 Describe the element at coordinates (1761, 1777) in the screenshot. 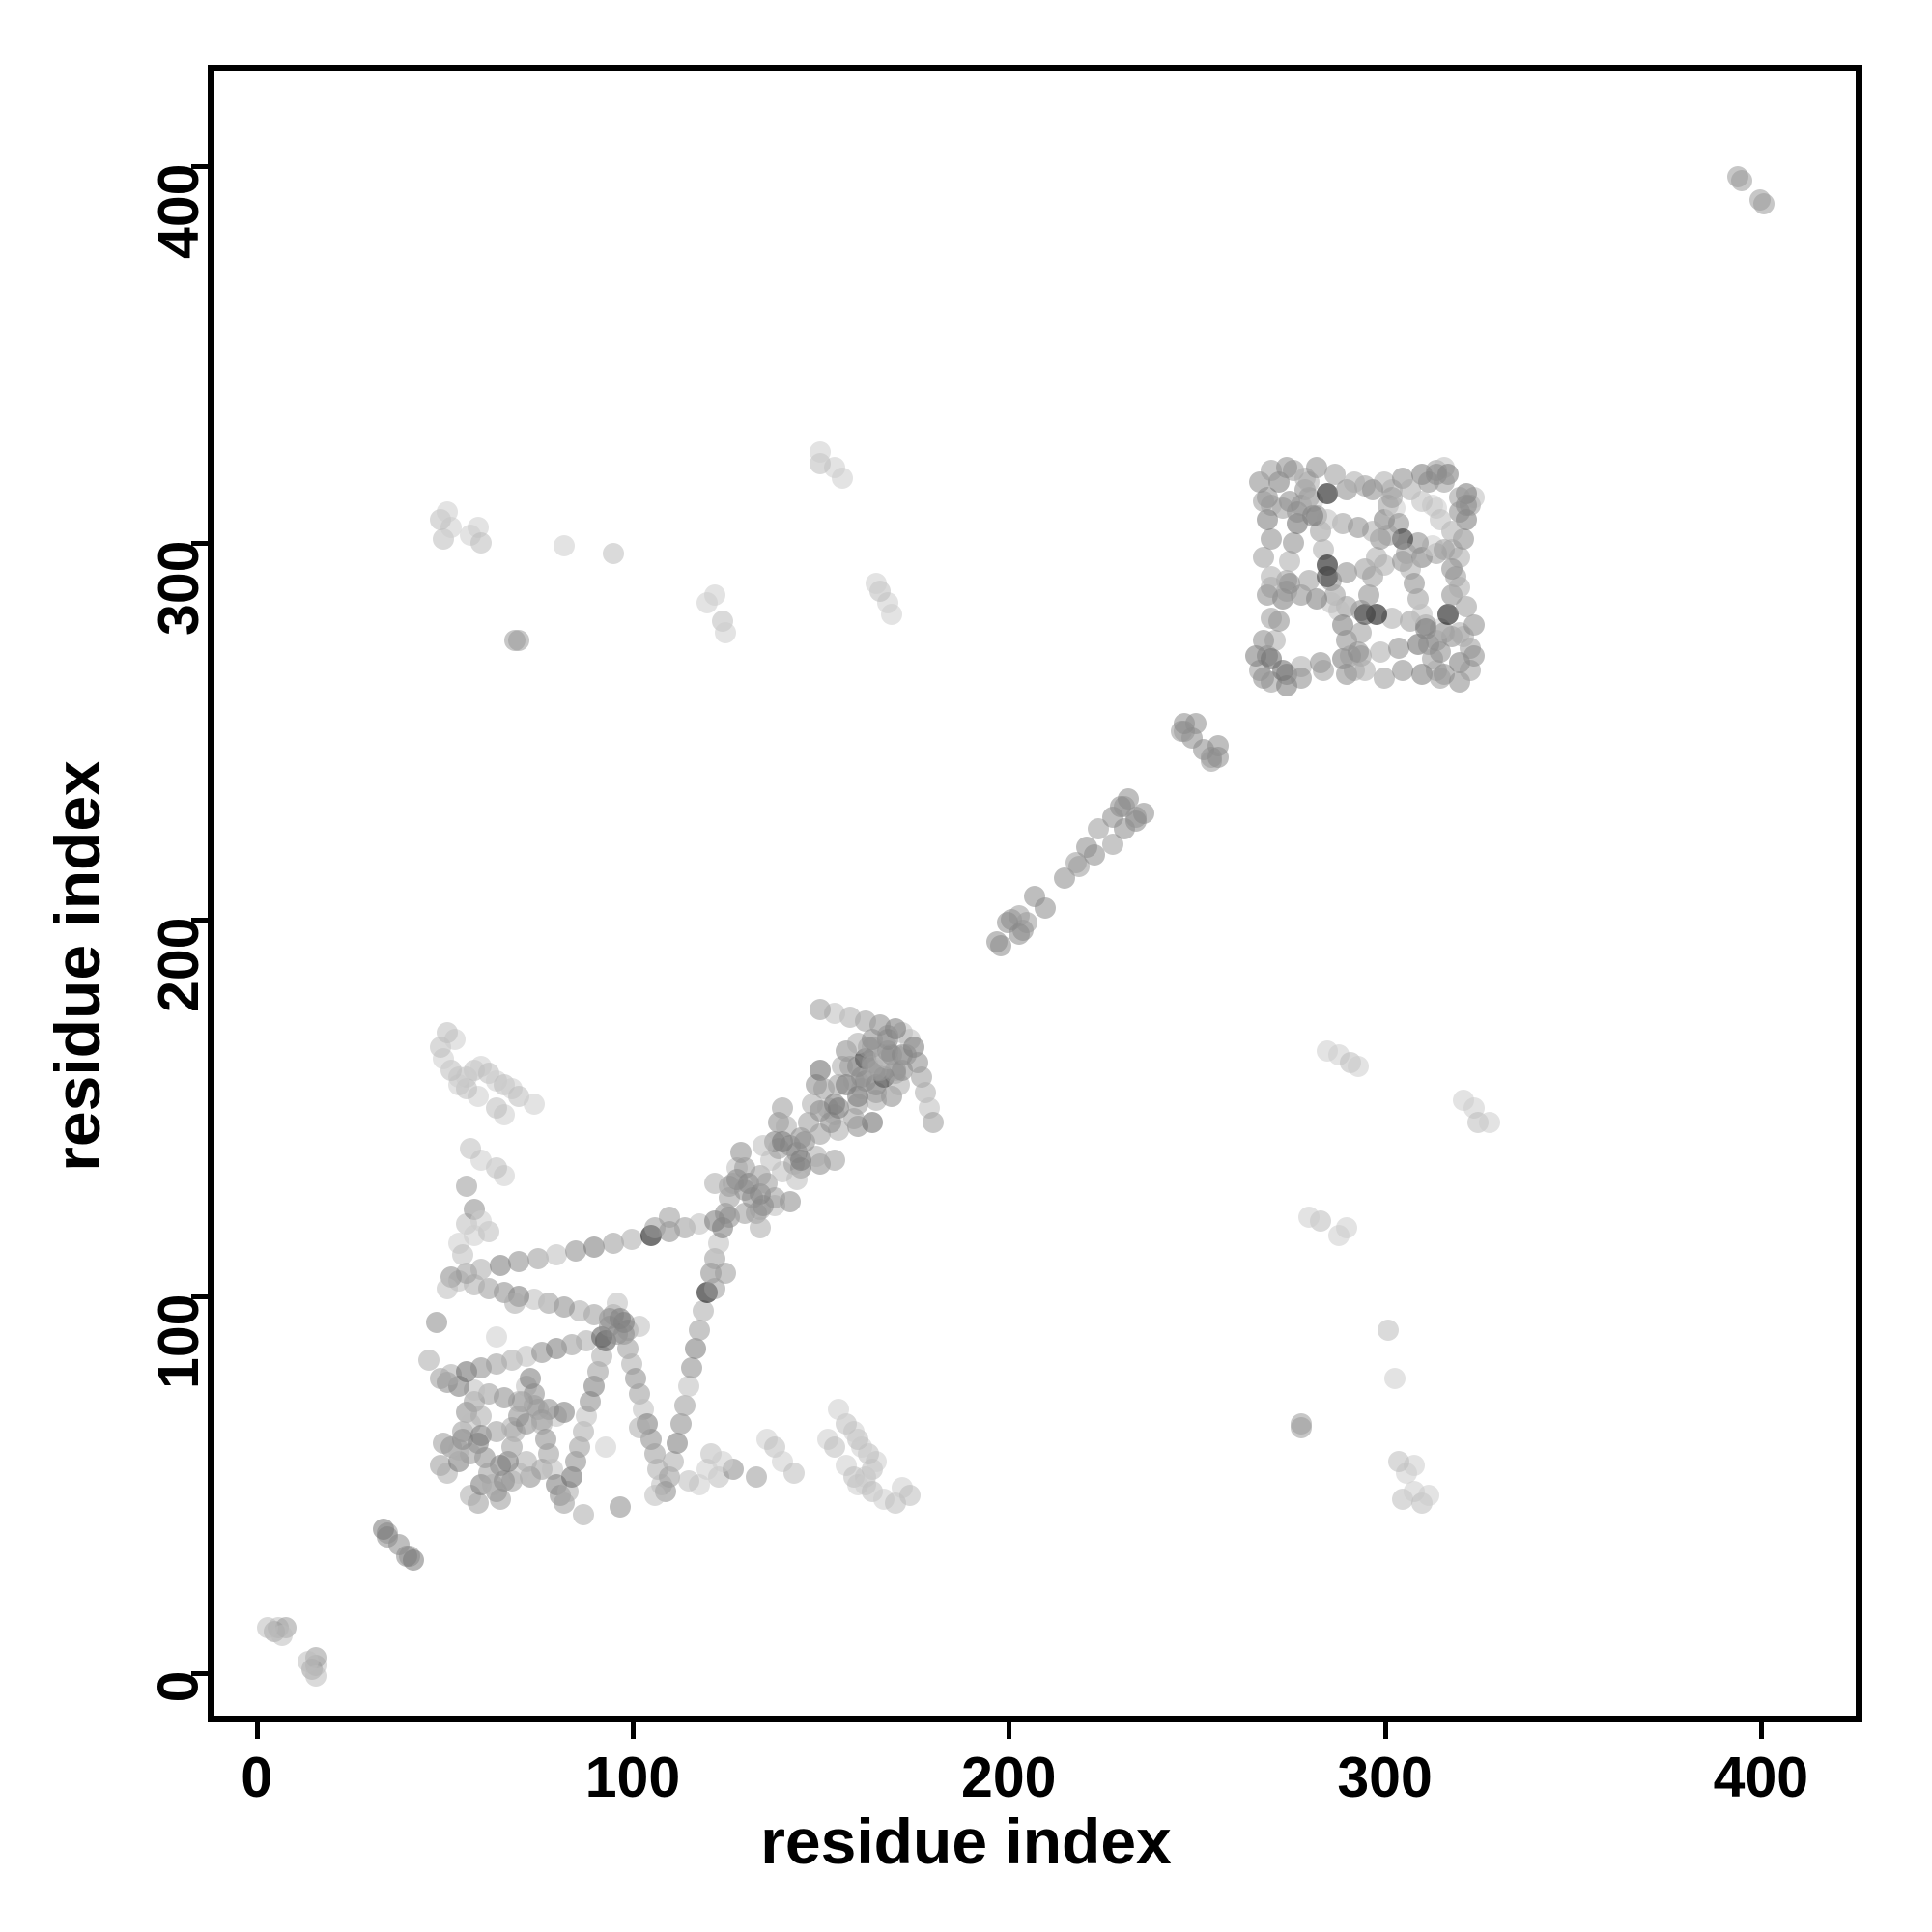

I see `x-axis-tick-label: 400` at that location.